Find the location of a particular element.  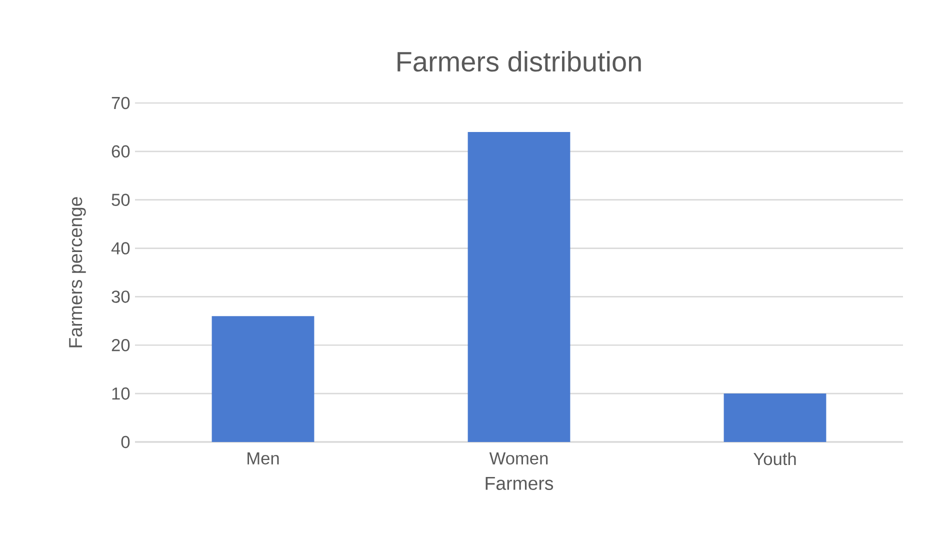

x-tick-label: Women is located at coordinates (518, 458).